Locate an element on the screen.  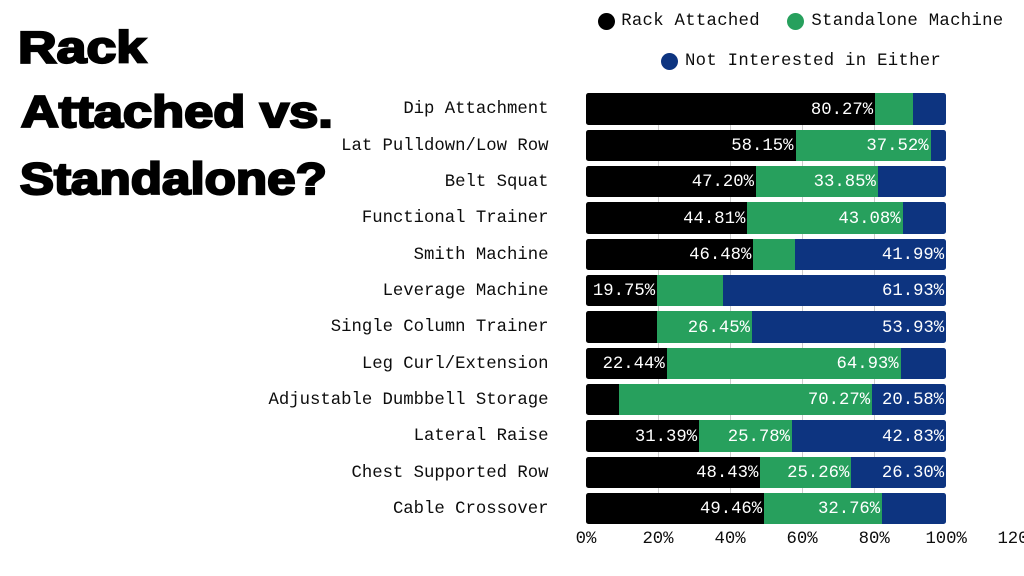
svg-text: Standalone? is located at coordinates (173, 179).